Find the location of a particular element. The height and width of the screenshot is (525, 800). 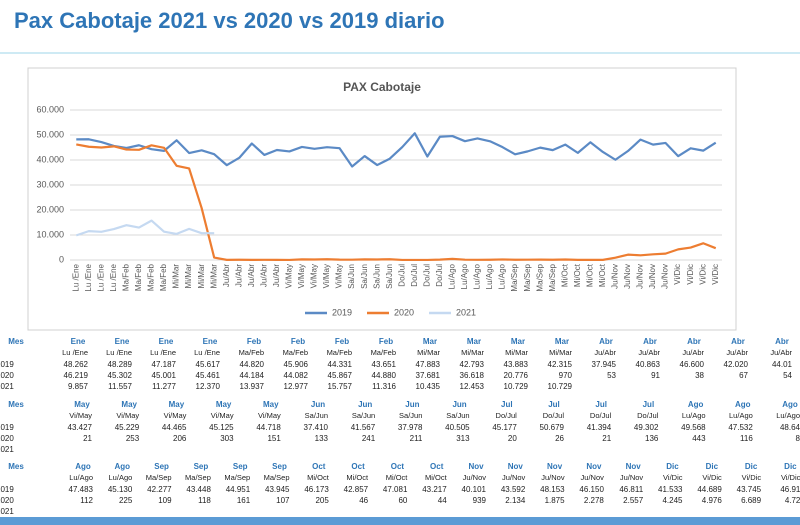

value-cell: 151 is located at coordinates (274, 438).